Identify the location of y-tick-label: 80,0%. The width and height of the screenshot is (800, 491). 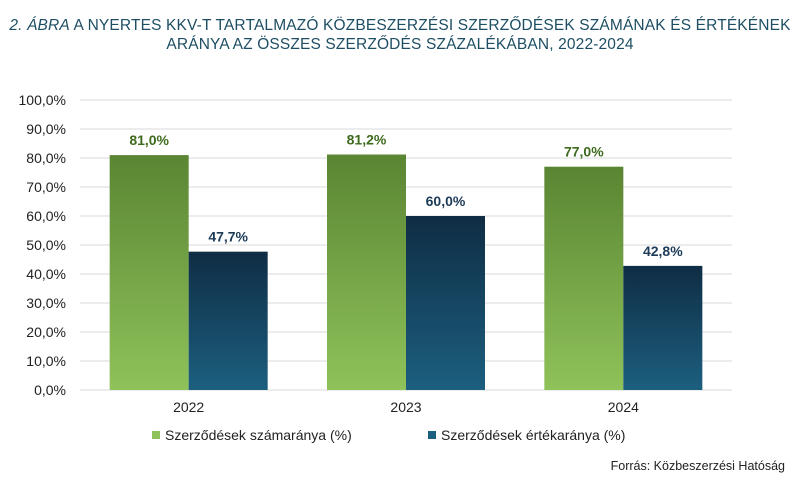
(46, 158).